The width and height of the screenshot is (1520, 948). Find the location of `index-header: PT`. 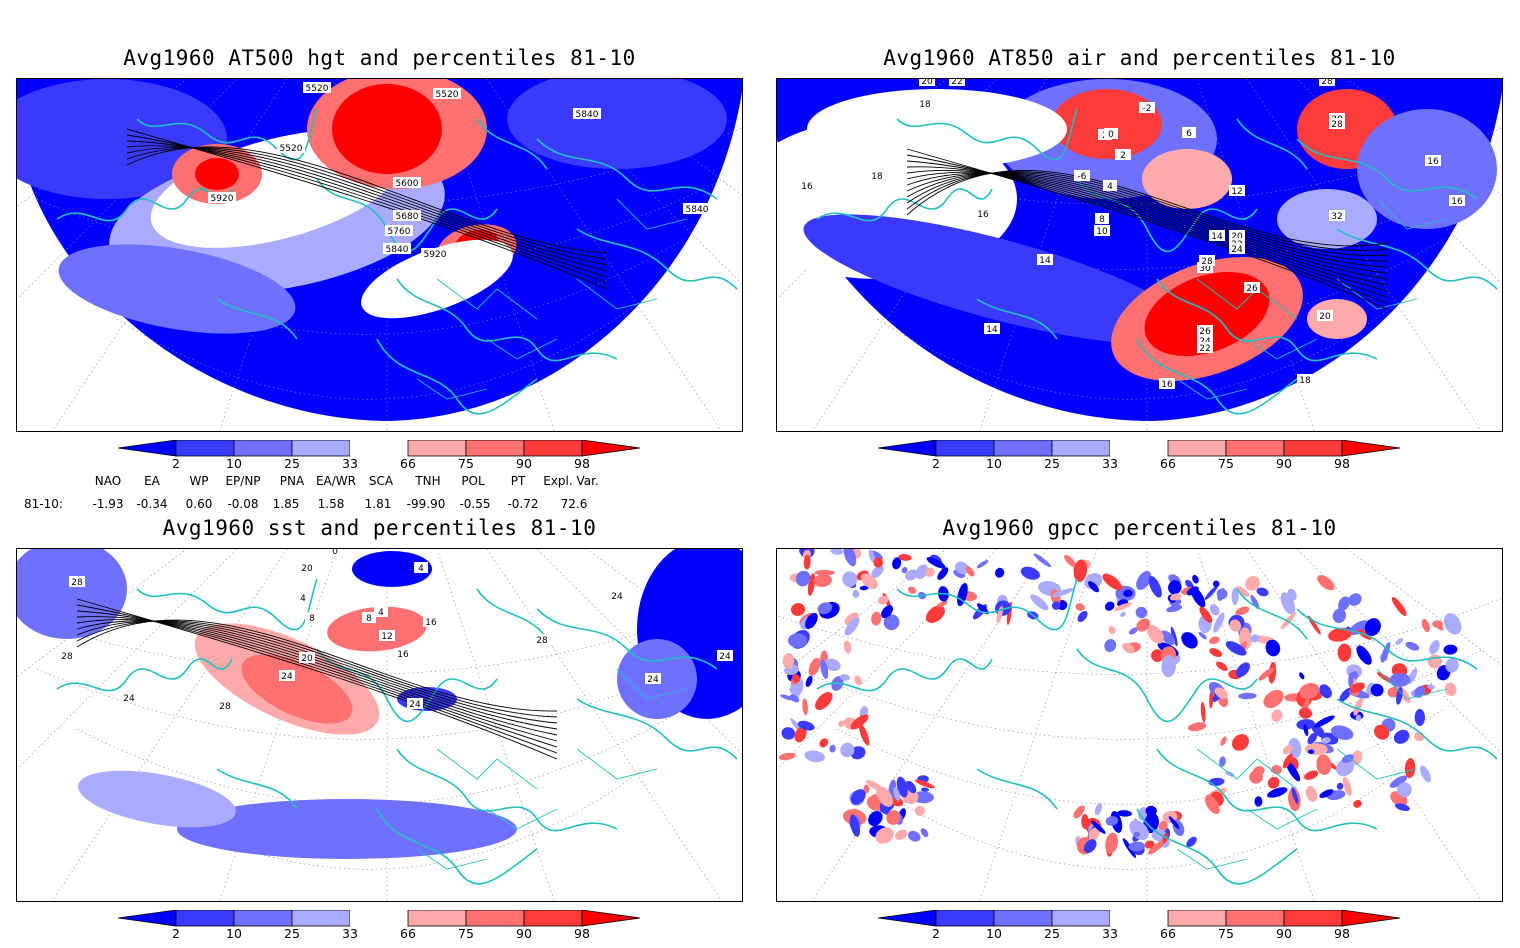

index-header: PT is located at coordinates (518, 481).